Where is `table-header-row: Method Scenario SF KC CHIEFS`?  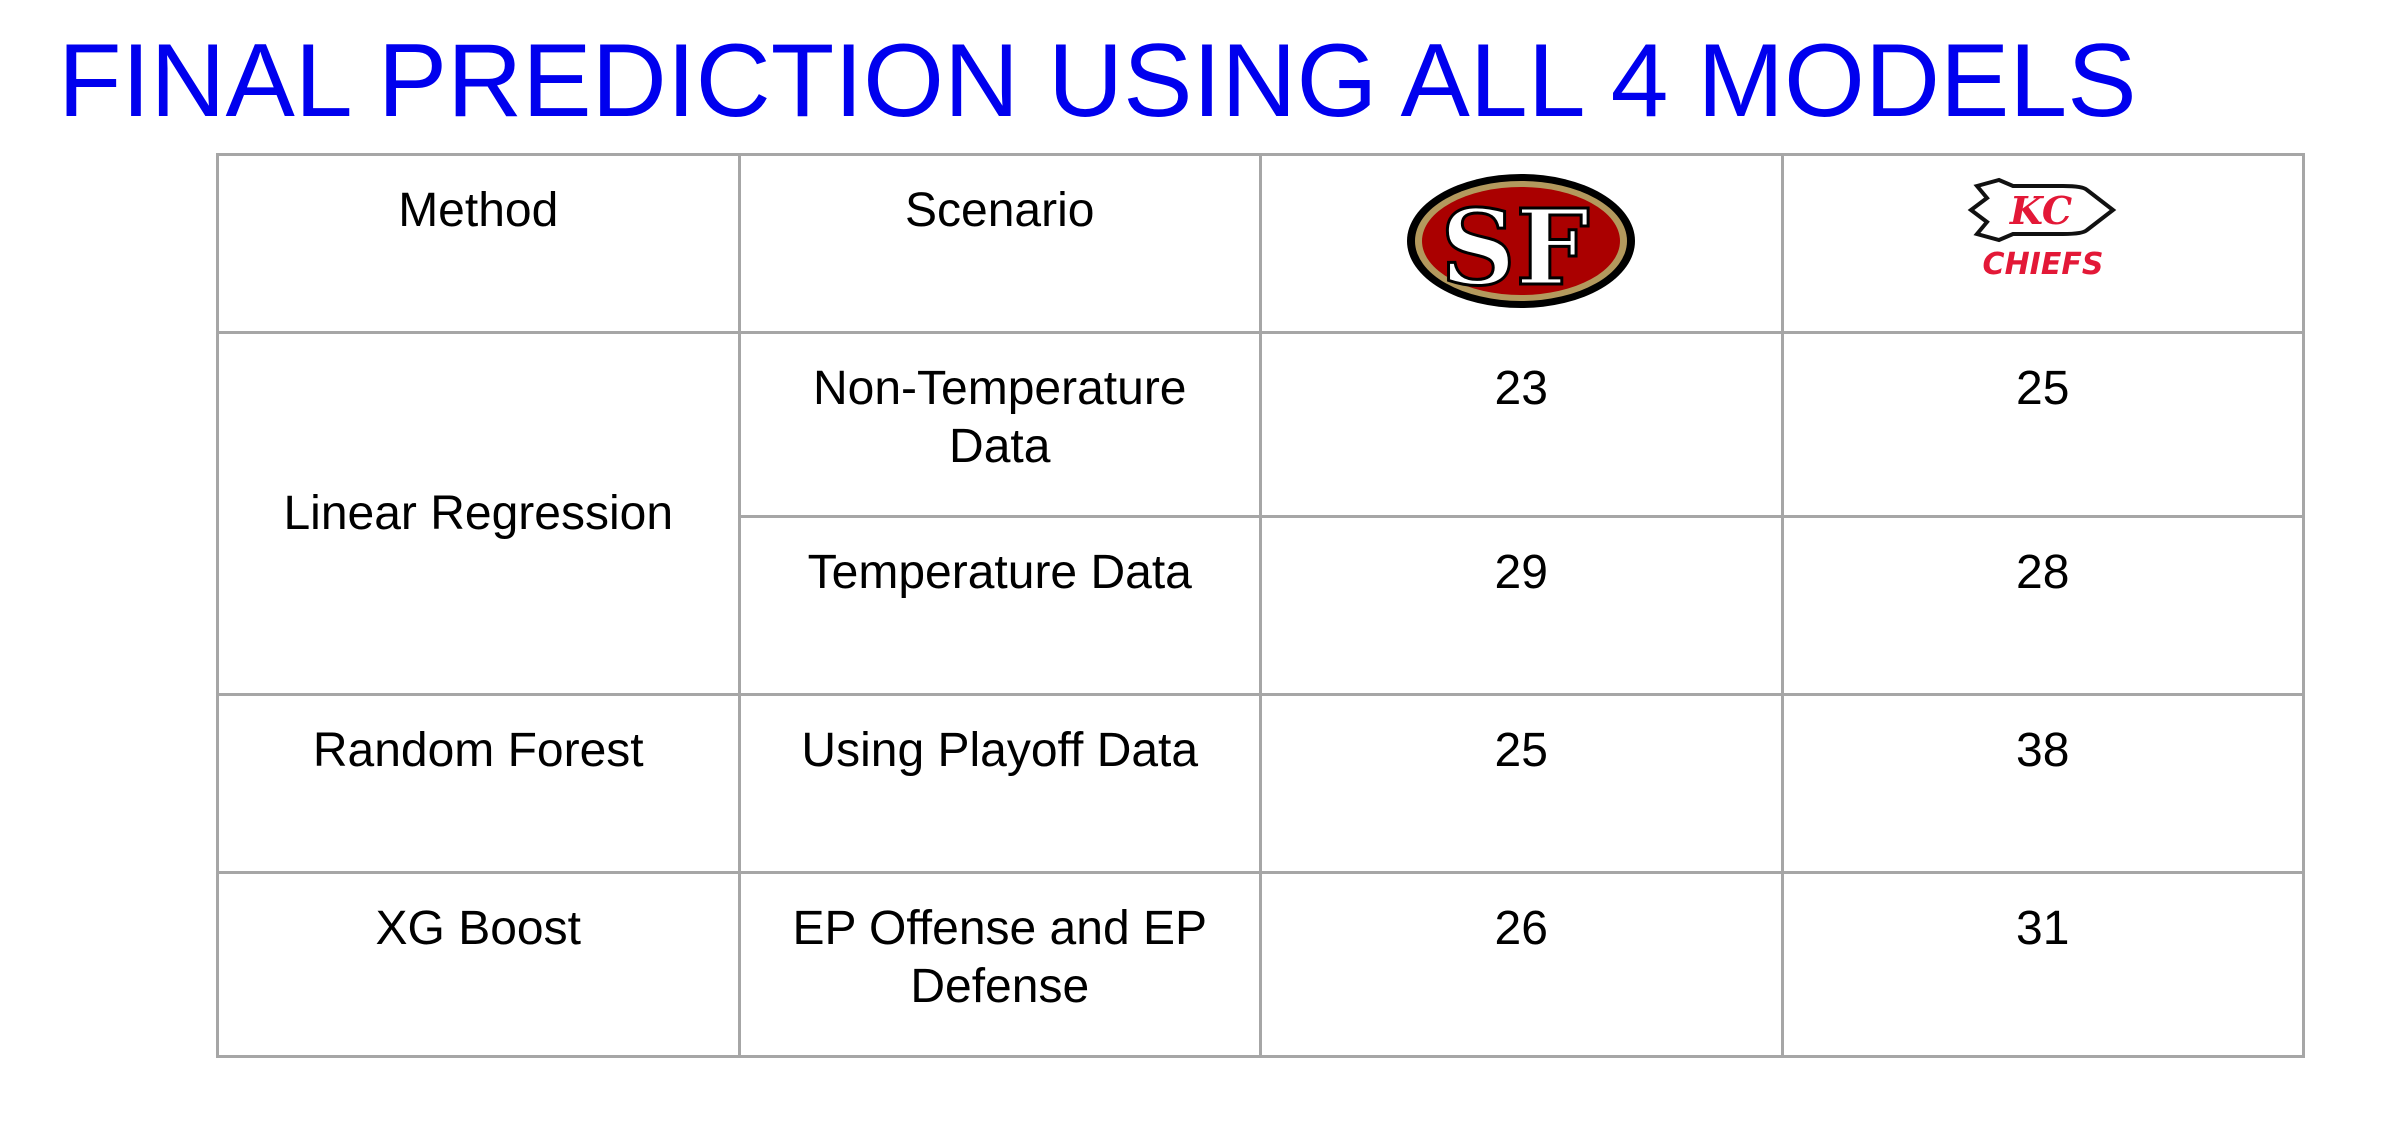
table-header-row: Method Scenario SF KC CHIEFS is located at coordinates (1260, 243).